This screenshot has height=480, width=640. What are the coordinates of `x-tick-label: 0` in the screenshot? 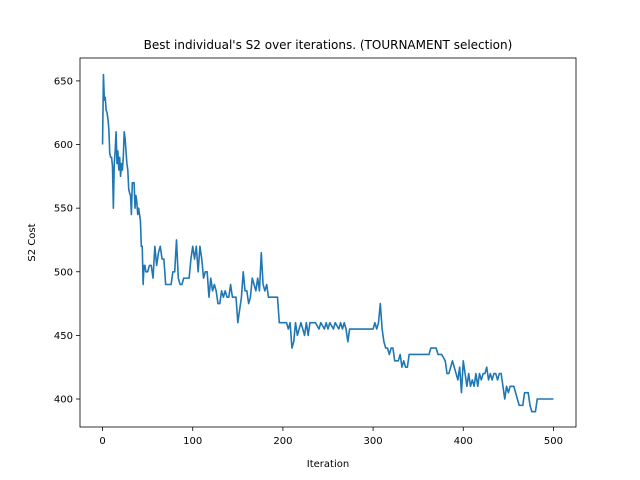 It's located at (102, 441).